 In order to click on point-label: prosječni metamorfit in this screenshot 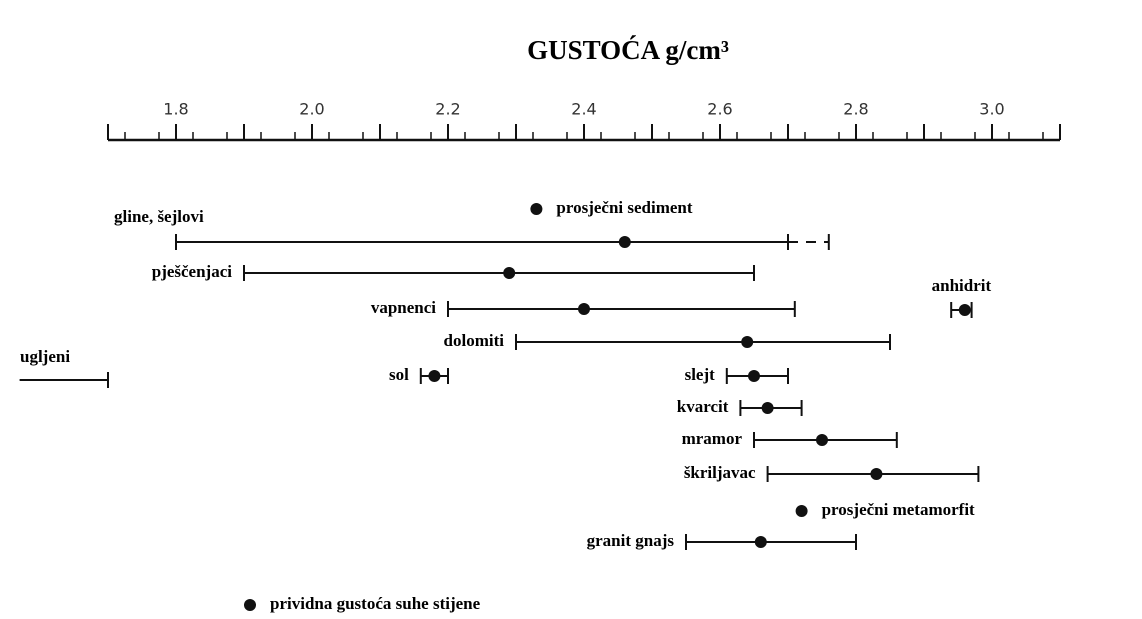, I will do `click(898, 509)`.